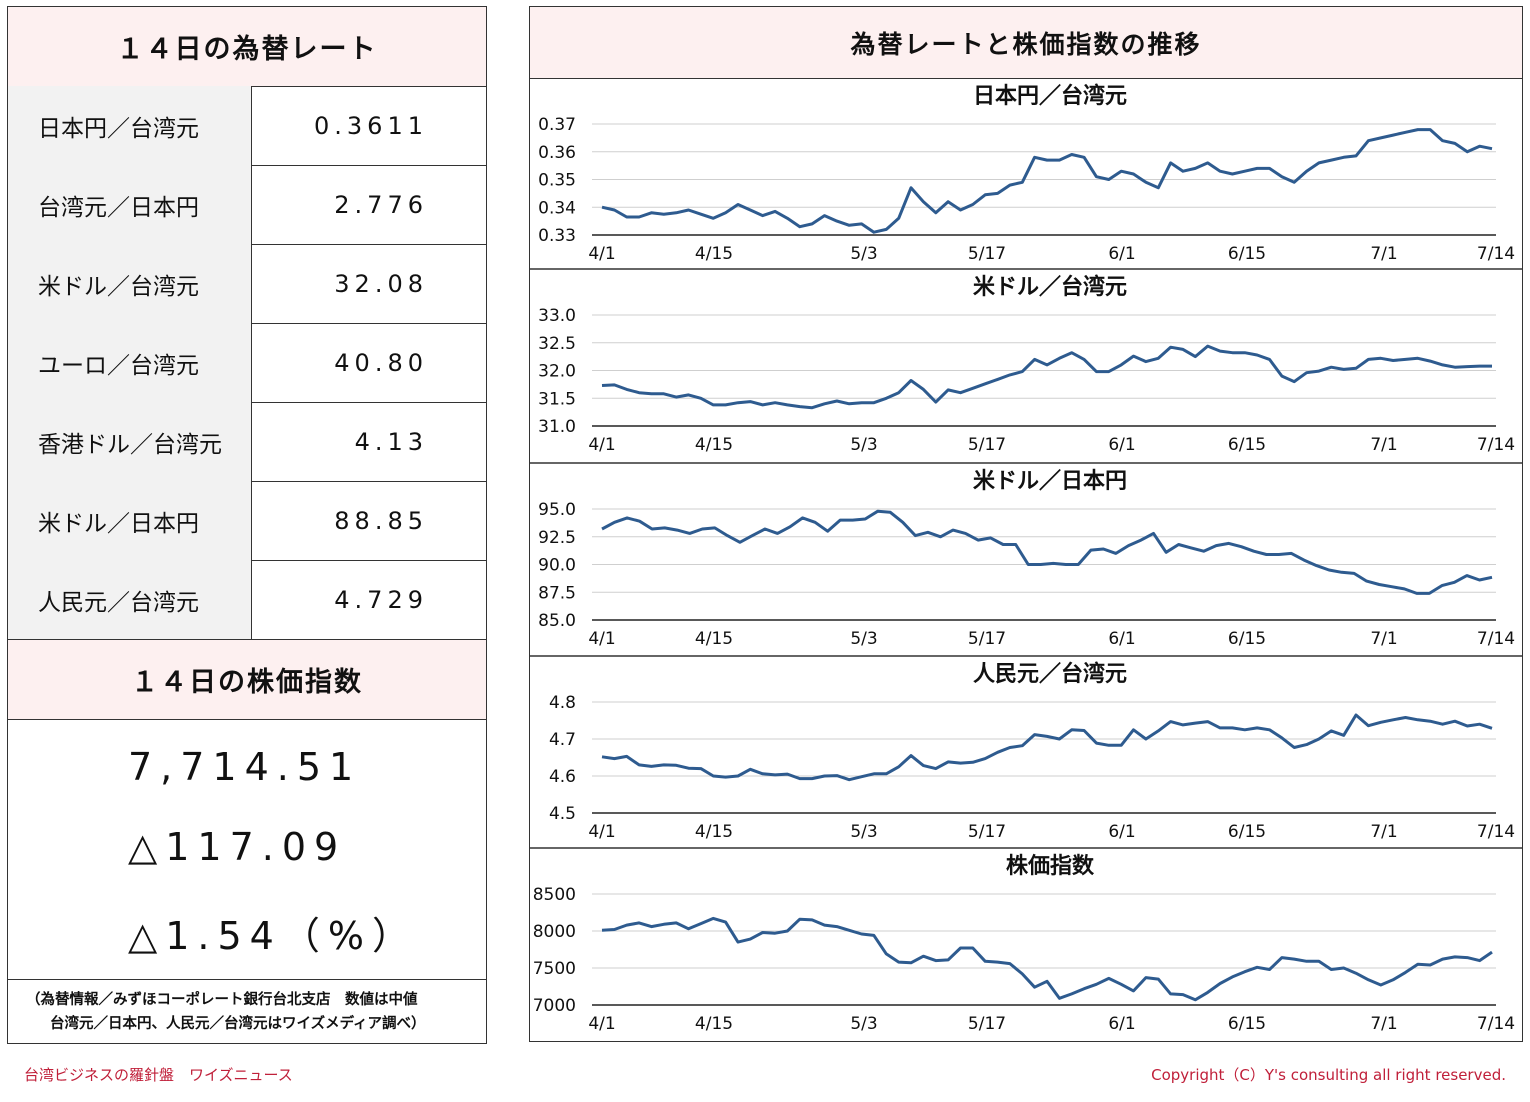 Image resolution: width=1530 pixels, height=1102 pixels. I want to click on stock-percent: △1.54（%）, so click(273, 936).